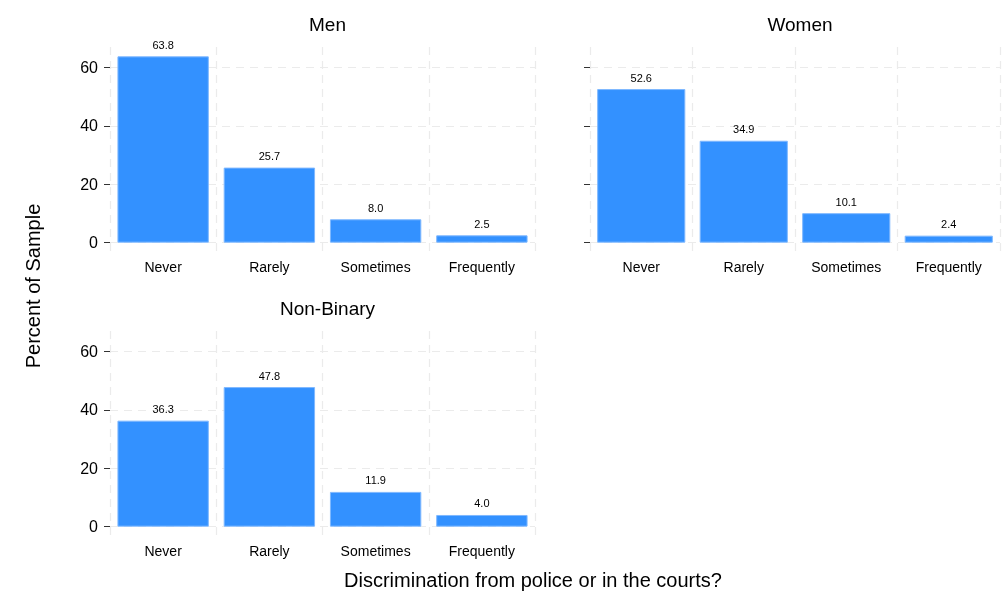 This screenshot has width=1002, height=592. Describe the element at coordinates (163, 409) in the screenshot. I see `data-label: 36.3` at that location.